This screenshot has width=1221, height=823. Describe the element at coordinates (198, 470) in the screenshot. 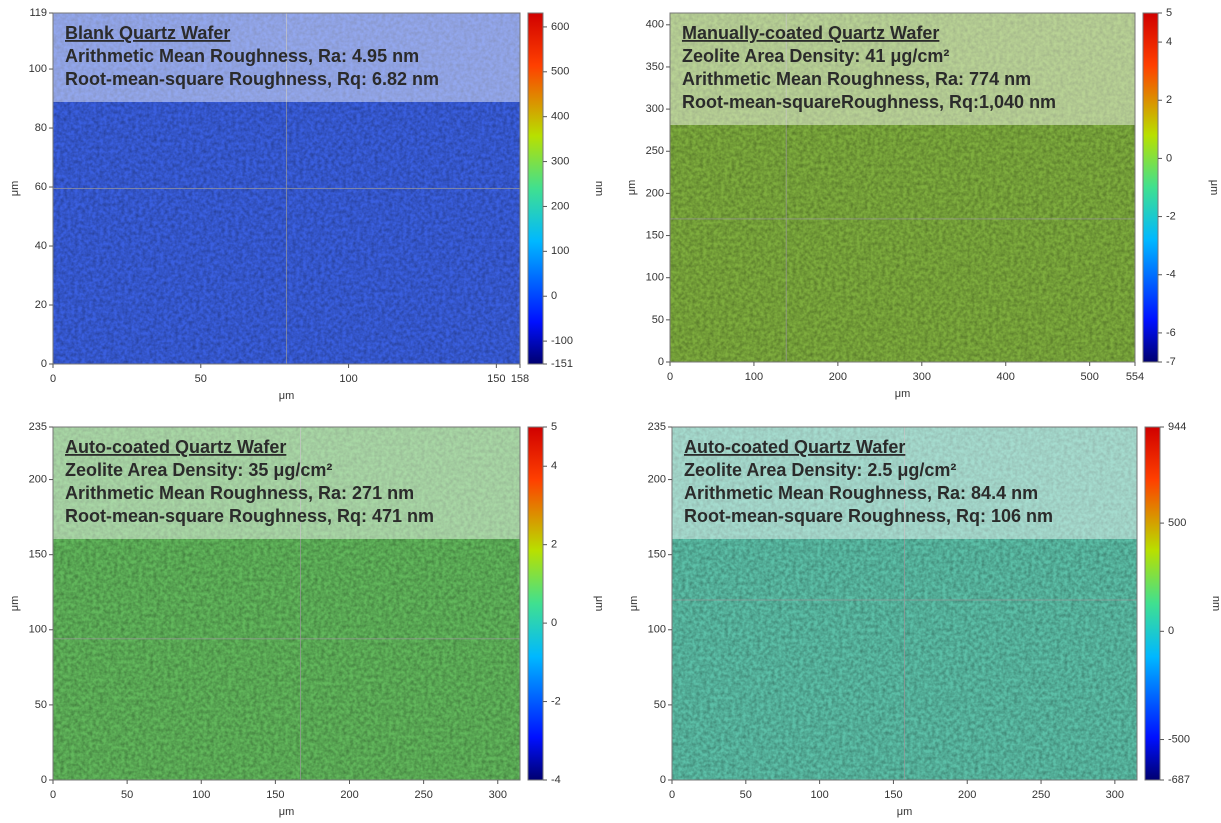

I see `annotation: Zeolite Area Density: 35 μg/cm²` at that location.